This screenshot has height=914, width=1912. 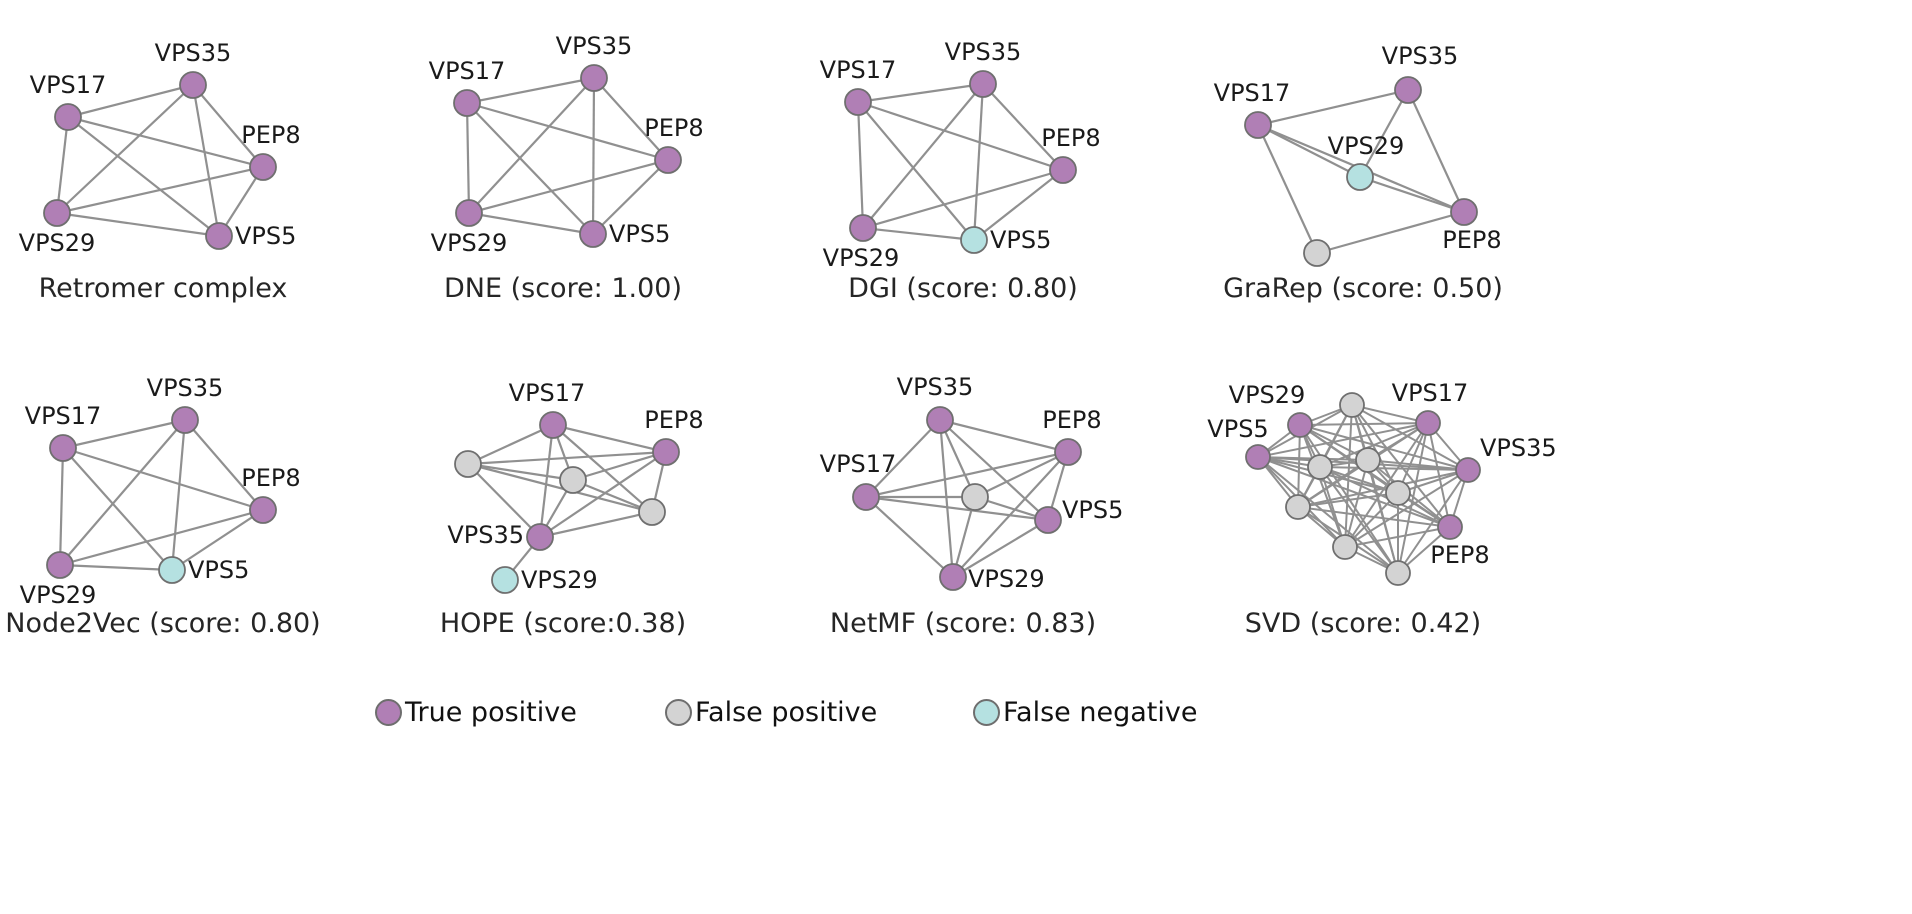 I want to click on graph-canvas: VPS35 PEP8 VPS17 VPS5 VPS29, so click(x=972, y=483).